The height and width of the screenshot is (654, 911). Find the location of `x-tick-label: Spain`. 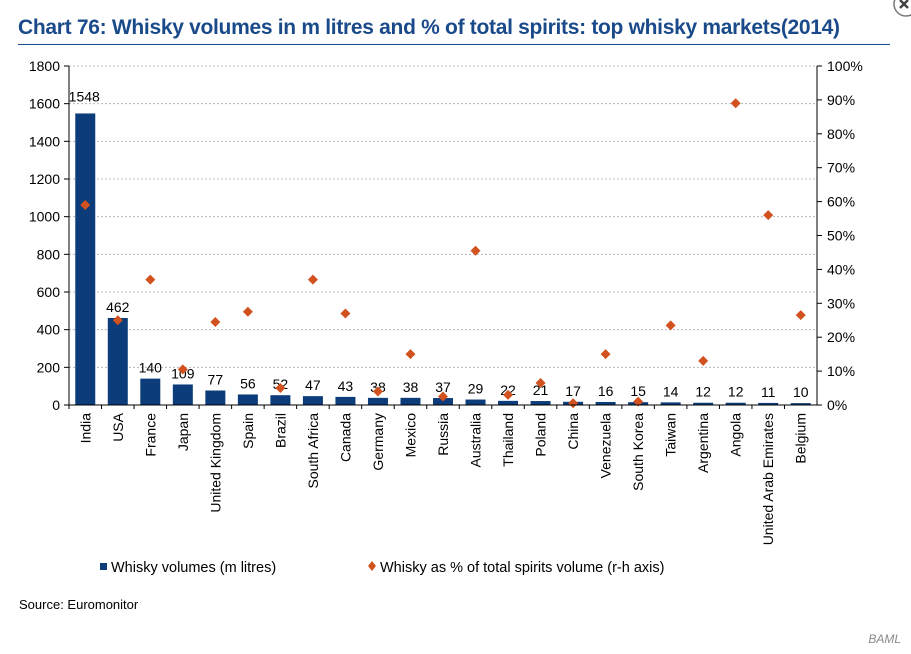

x-tick-label: Spain is located at coordinates (248, 431).